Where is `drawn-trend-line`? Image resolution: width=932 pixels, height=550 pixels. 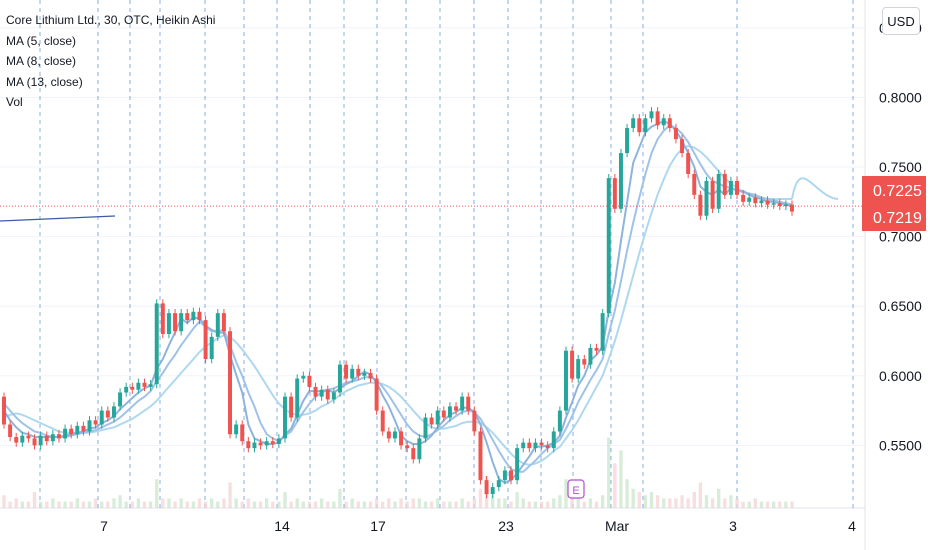
drawn-trend-line is located at coordinates (58, 218).